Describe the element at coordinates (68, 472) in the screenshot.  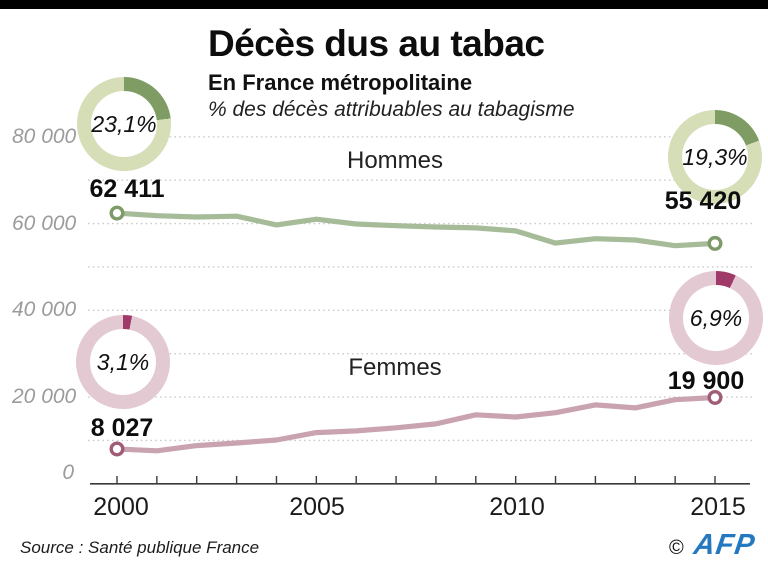
I see `y-axis-label-0: 0` at that location.